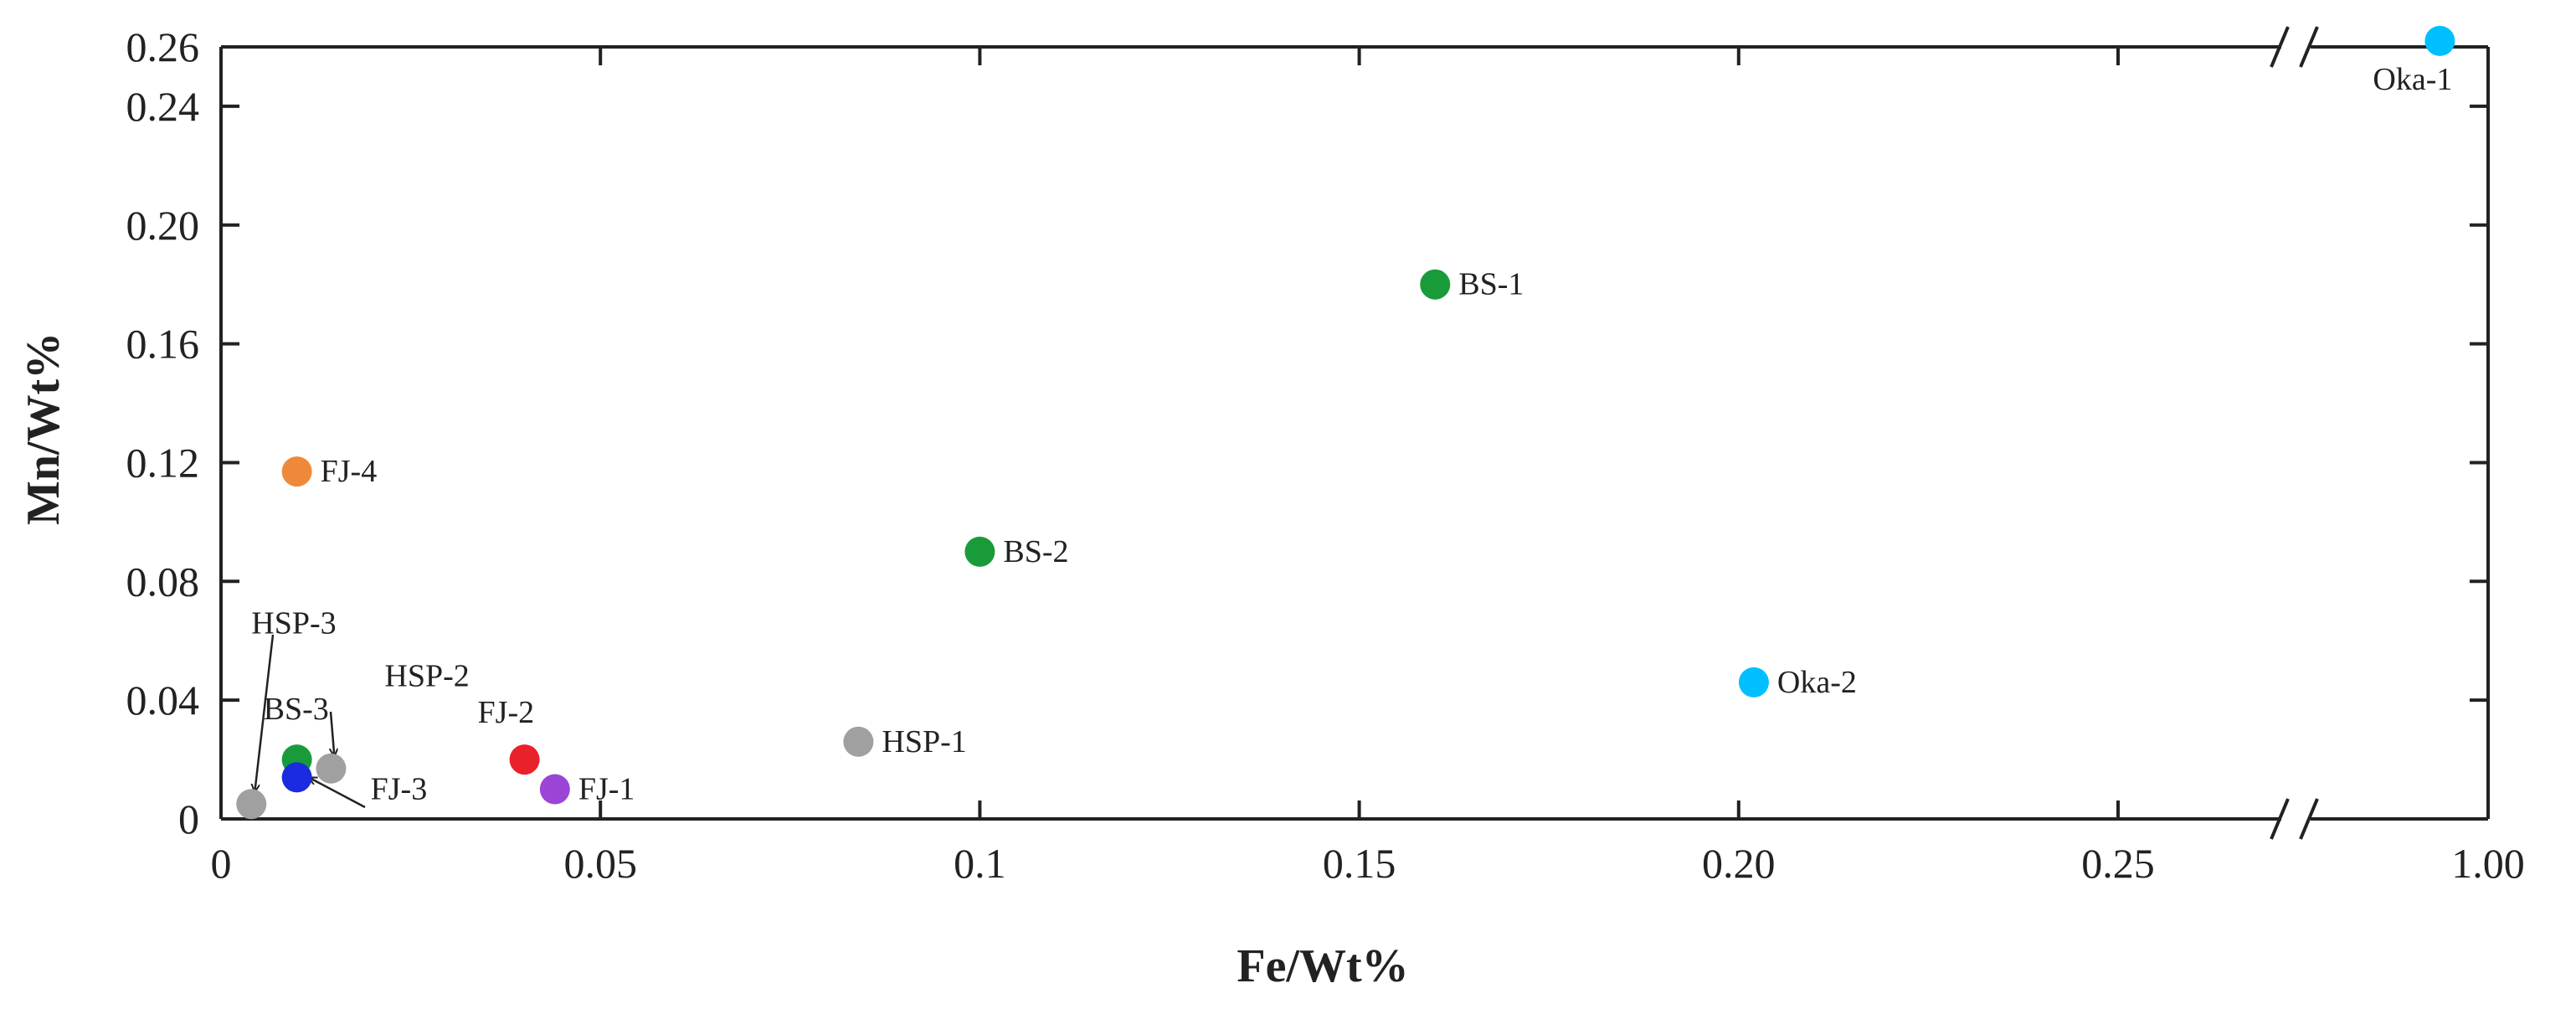 This screenshot has height=1009, width=2576. What do you see at coordinates (221, 864) in the screenshot?
I see `x-tick-label: 0` at bounding box center [221, 864].